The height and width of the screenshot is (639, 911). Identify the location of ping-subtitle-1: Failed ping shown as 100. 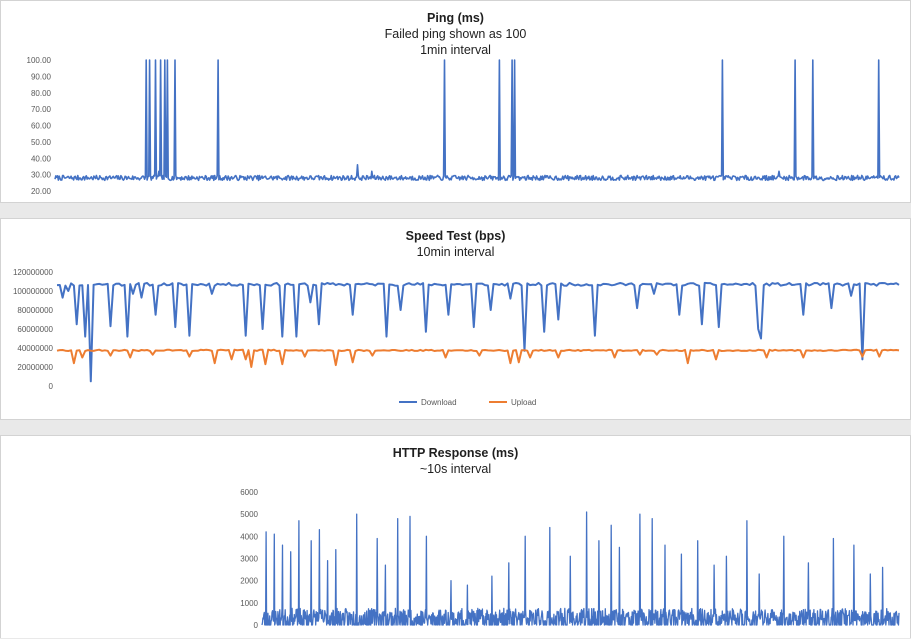
(455, 34).